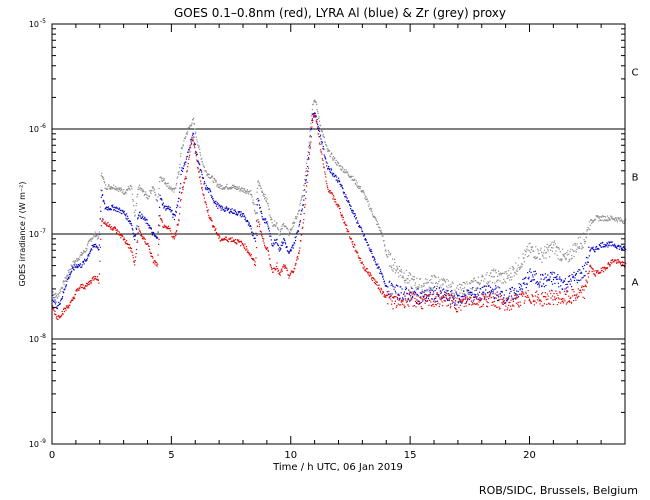 This screenshot has height=500, width=650. I want to click on x-tick-label: 5, so click(171, 455).